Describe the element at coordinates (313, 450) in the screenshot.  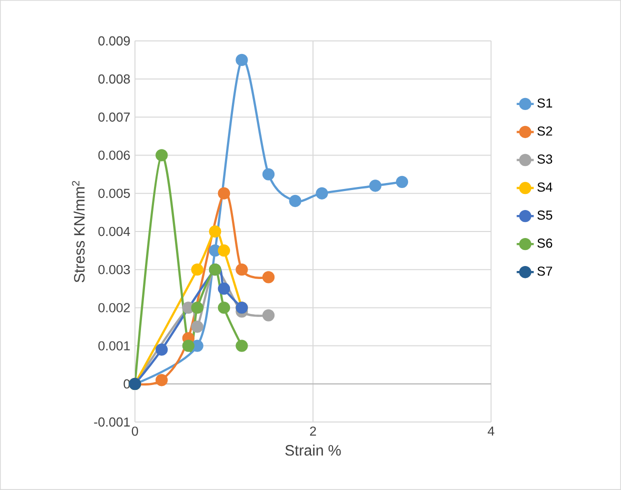
I see `x-axis-title: Strain %` at that location.